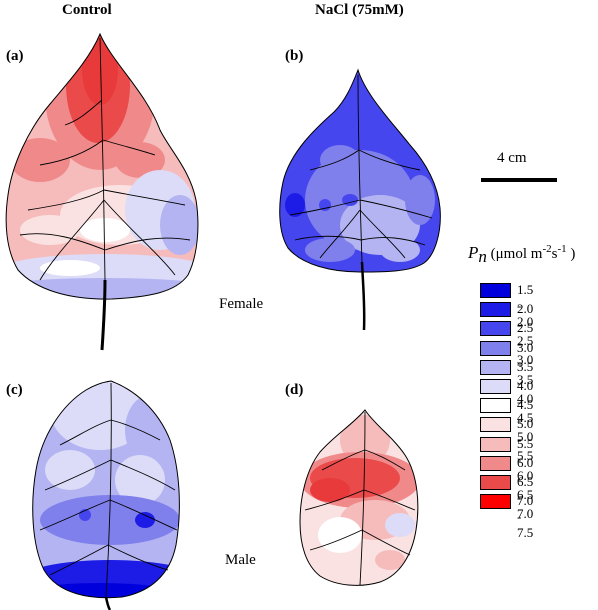 This screenshot has width=598, height=610. Describe the element at coordinates (294, 56) in the screenshot. I see `panel-label-b: (b)` at that location.